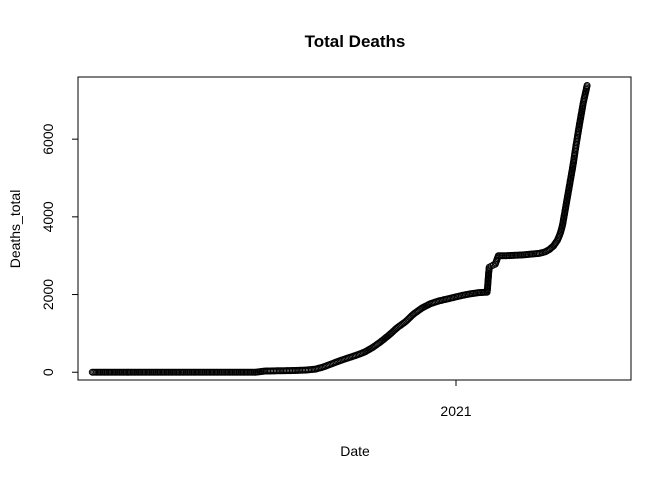 The width and height of the screenshot is (672, 480). What do you see at coordinates (48, 138) in the screenshot?
I see `y-tick-label: 6000` at bounding box center [48, 138].